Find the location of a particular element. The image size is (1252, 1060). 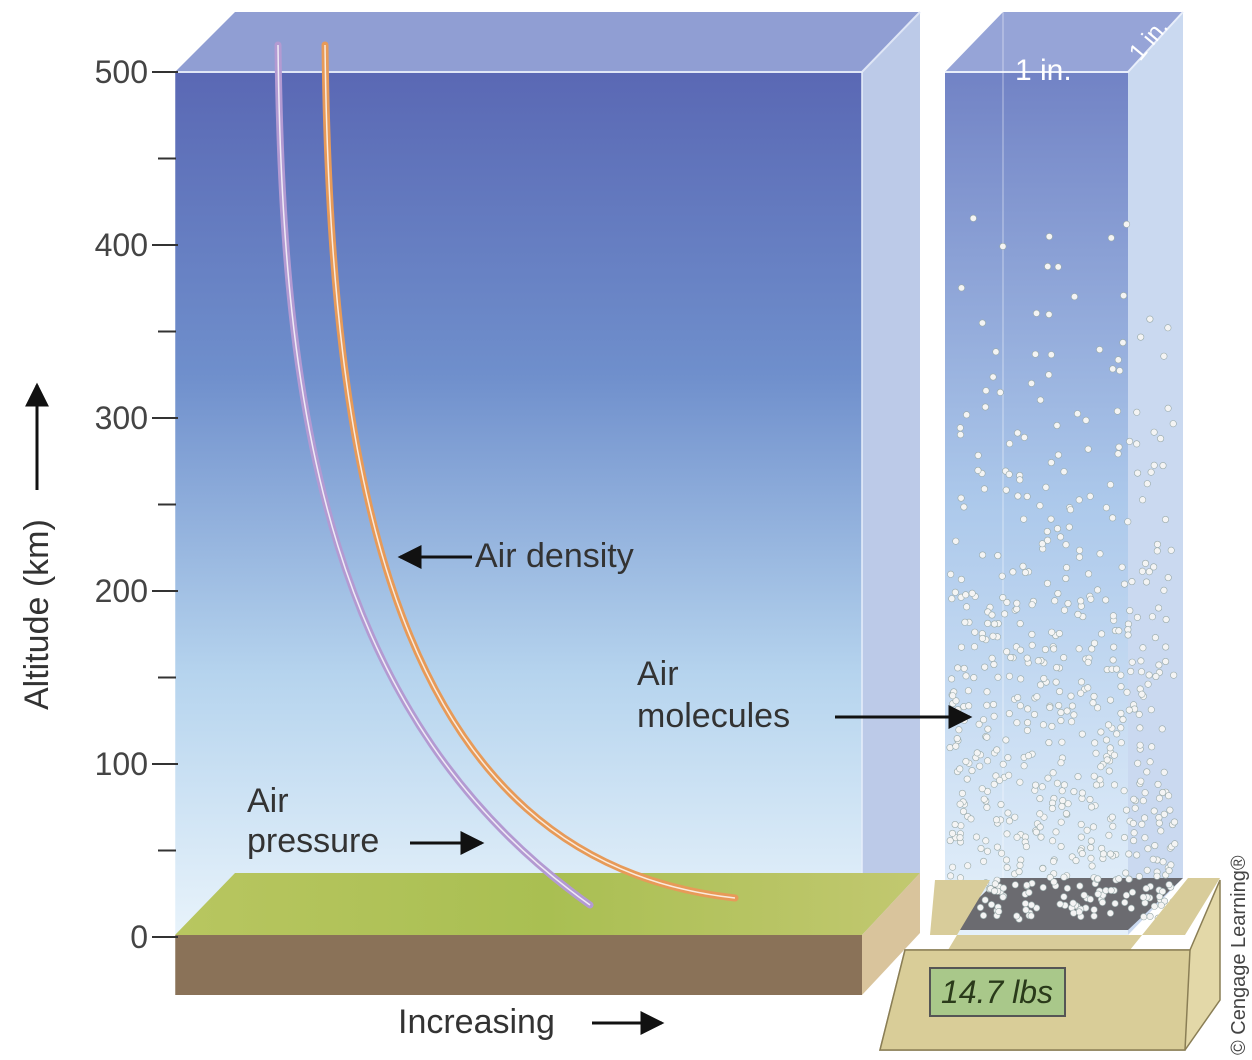

tick-label: 100 is located at coordinates (121, 764).